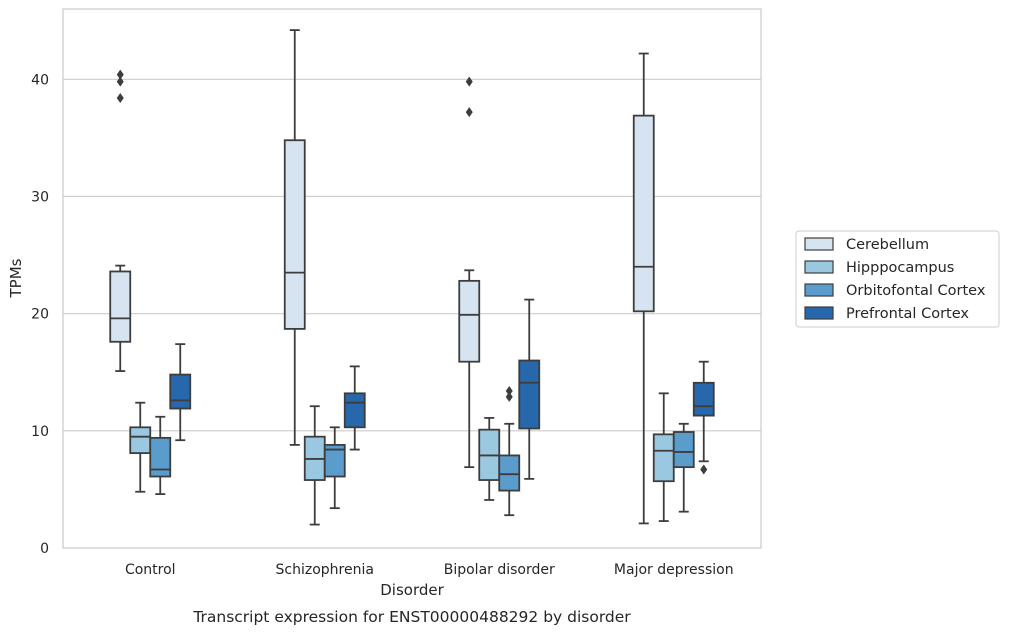 Image resolution: width=1009 pixels, height=634 pixels. Describe the element at coordinates (16, 278) in the screenshot. I see `y-axis-title: TPMs` at that location.